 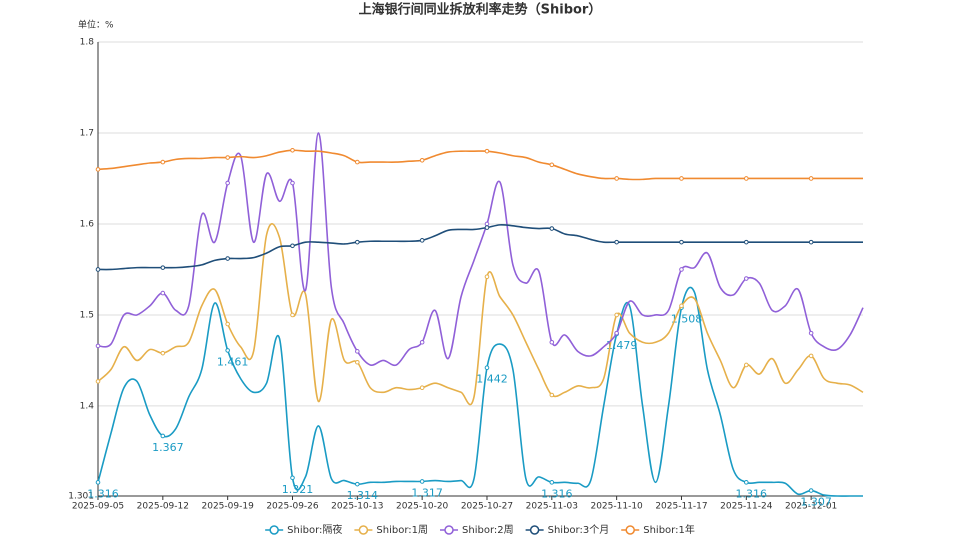 I want to click on y-tick-label: 1.8, so click(x=87, y=43).